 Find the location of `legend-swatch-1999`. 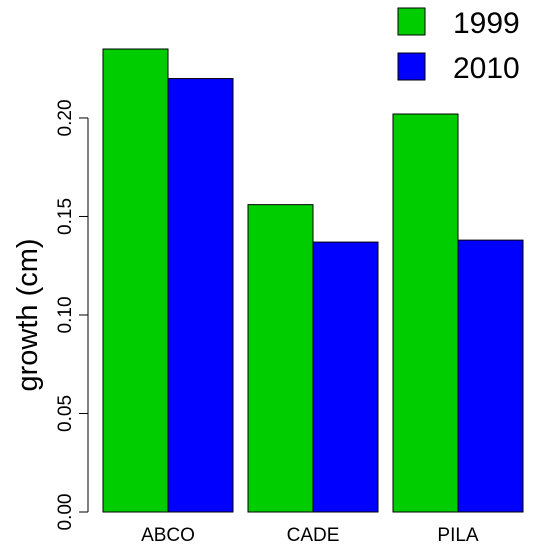

legend-swatch-1999 is located at coordinates (411, 21).